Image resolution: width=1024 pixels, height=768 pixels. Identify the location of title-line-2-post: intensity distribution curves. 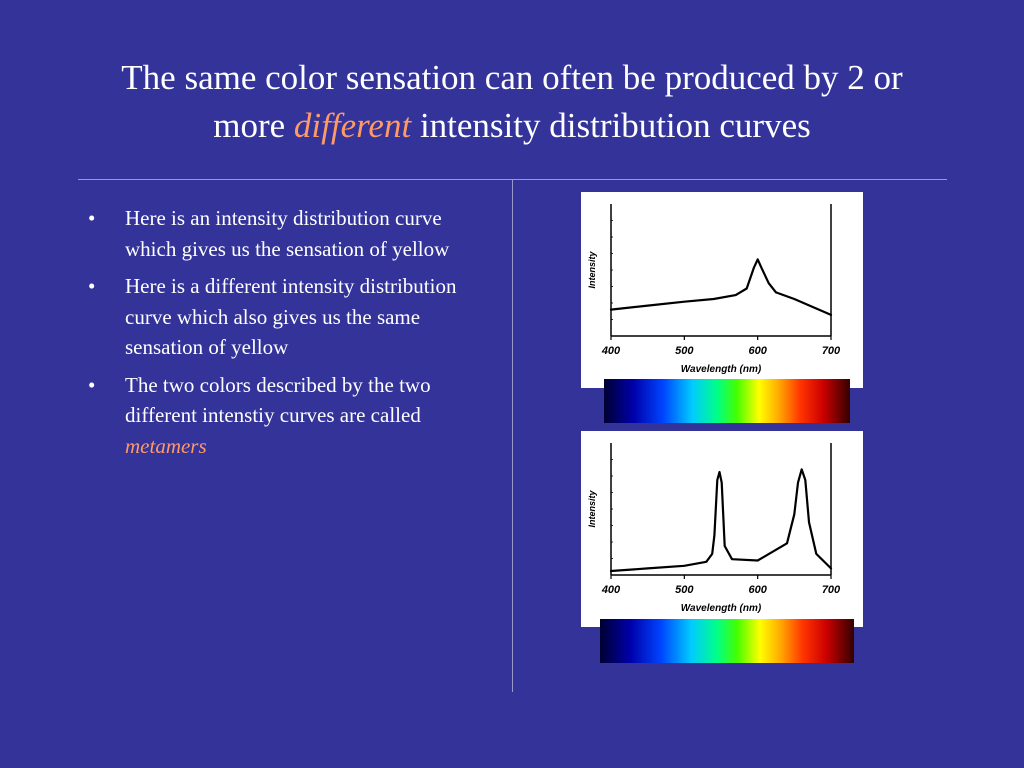
(611, 125).